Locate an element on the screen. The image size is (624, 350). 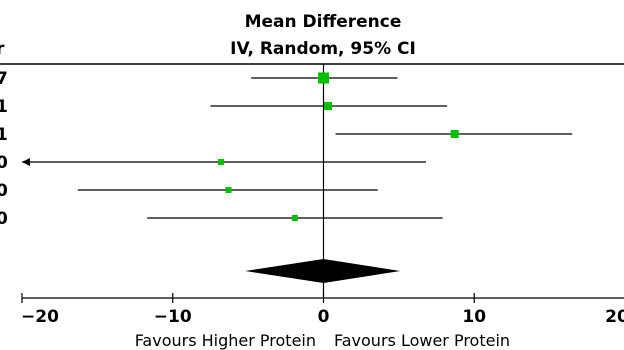
chart-subtitle: IV, Random, 95% CI is located at coordinates (323, 49).